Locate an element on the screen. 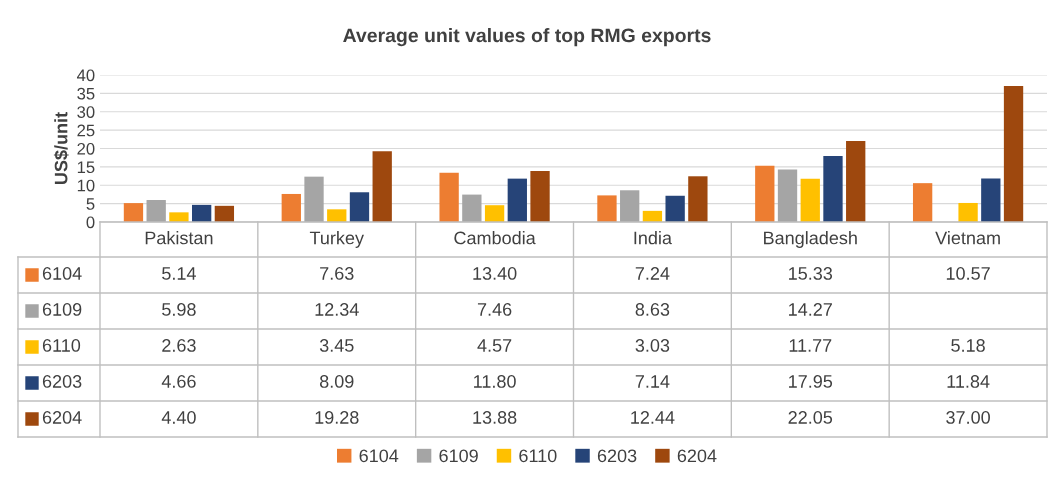 The height and width of the screenshot is (482, 1054). y-axis-title: US$/unit is located at coordinates (61, 148).